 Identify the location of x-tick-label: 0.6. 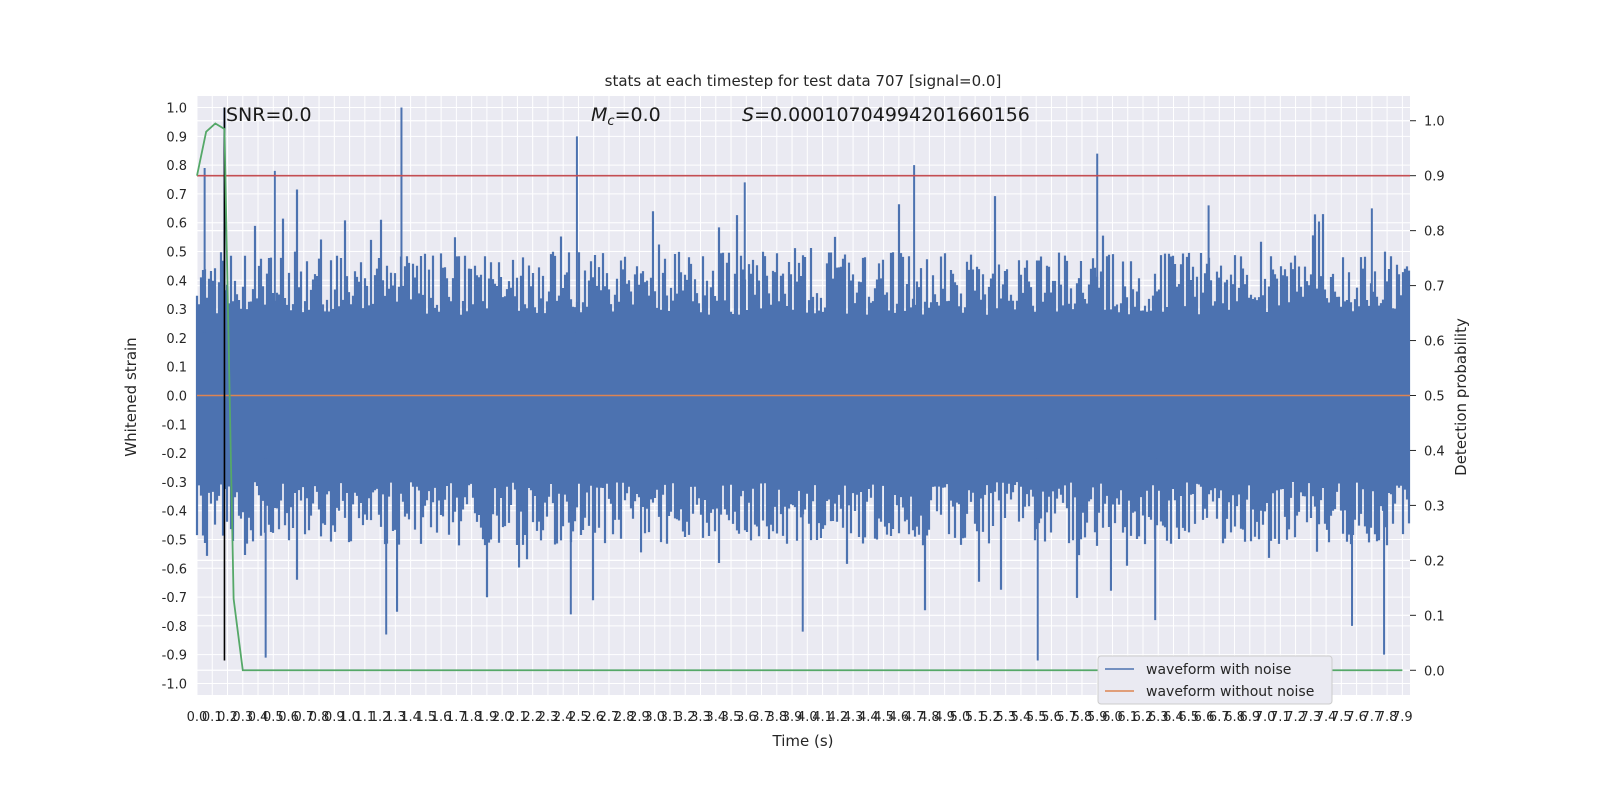
(288, 717).